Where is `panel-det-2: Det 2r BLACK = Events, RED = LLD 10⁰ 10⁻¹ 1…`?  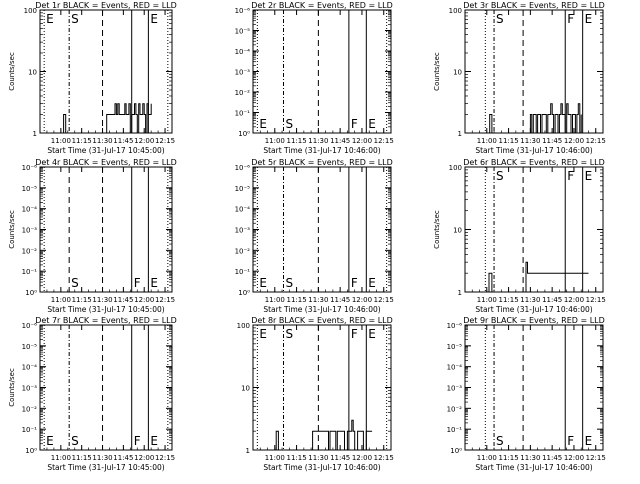 panel-det-2: Det 2r BLACK = Events, RED = LLD 10⁰ 10⁻¹ 1… is located at coordinates (314, 78).